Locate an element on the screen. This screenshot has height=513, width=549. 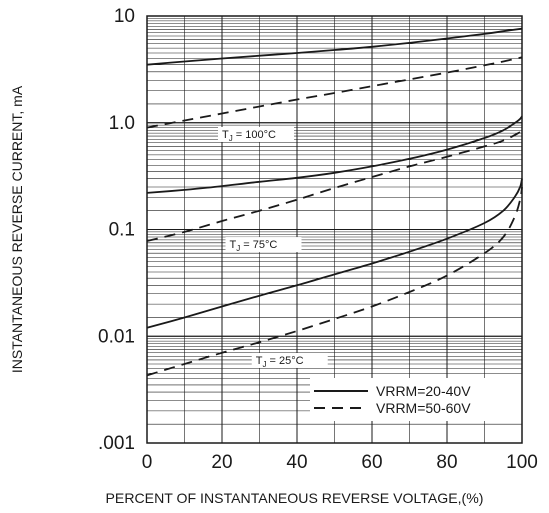
temperature-annotations: TJ = 100°C TJ = 75°C TJ = 25°C is located at coordinates (273, 247).